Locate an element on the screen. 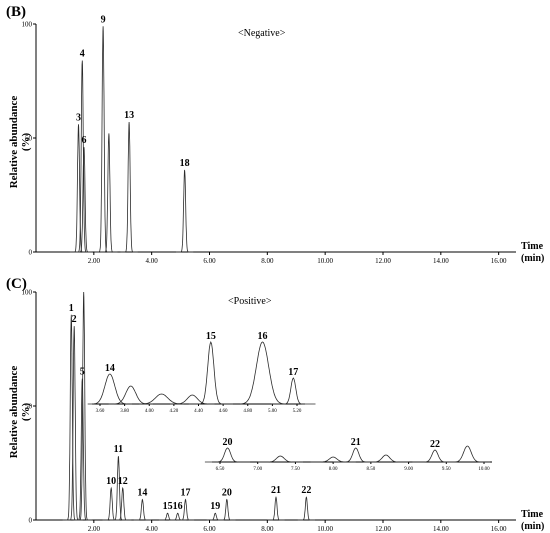  inset-peak-label: 22 is located at coordinates (435, 444).